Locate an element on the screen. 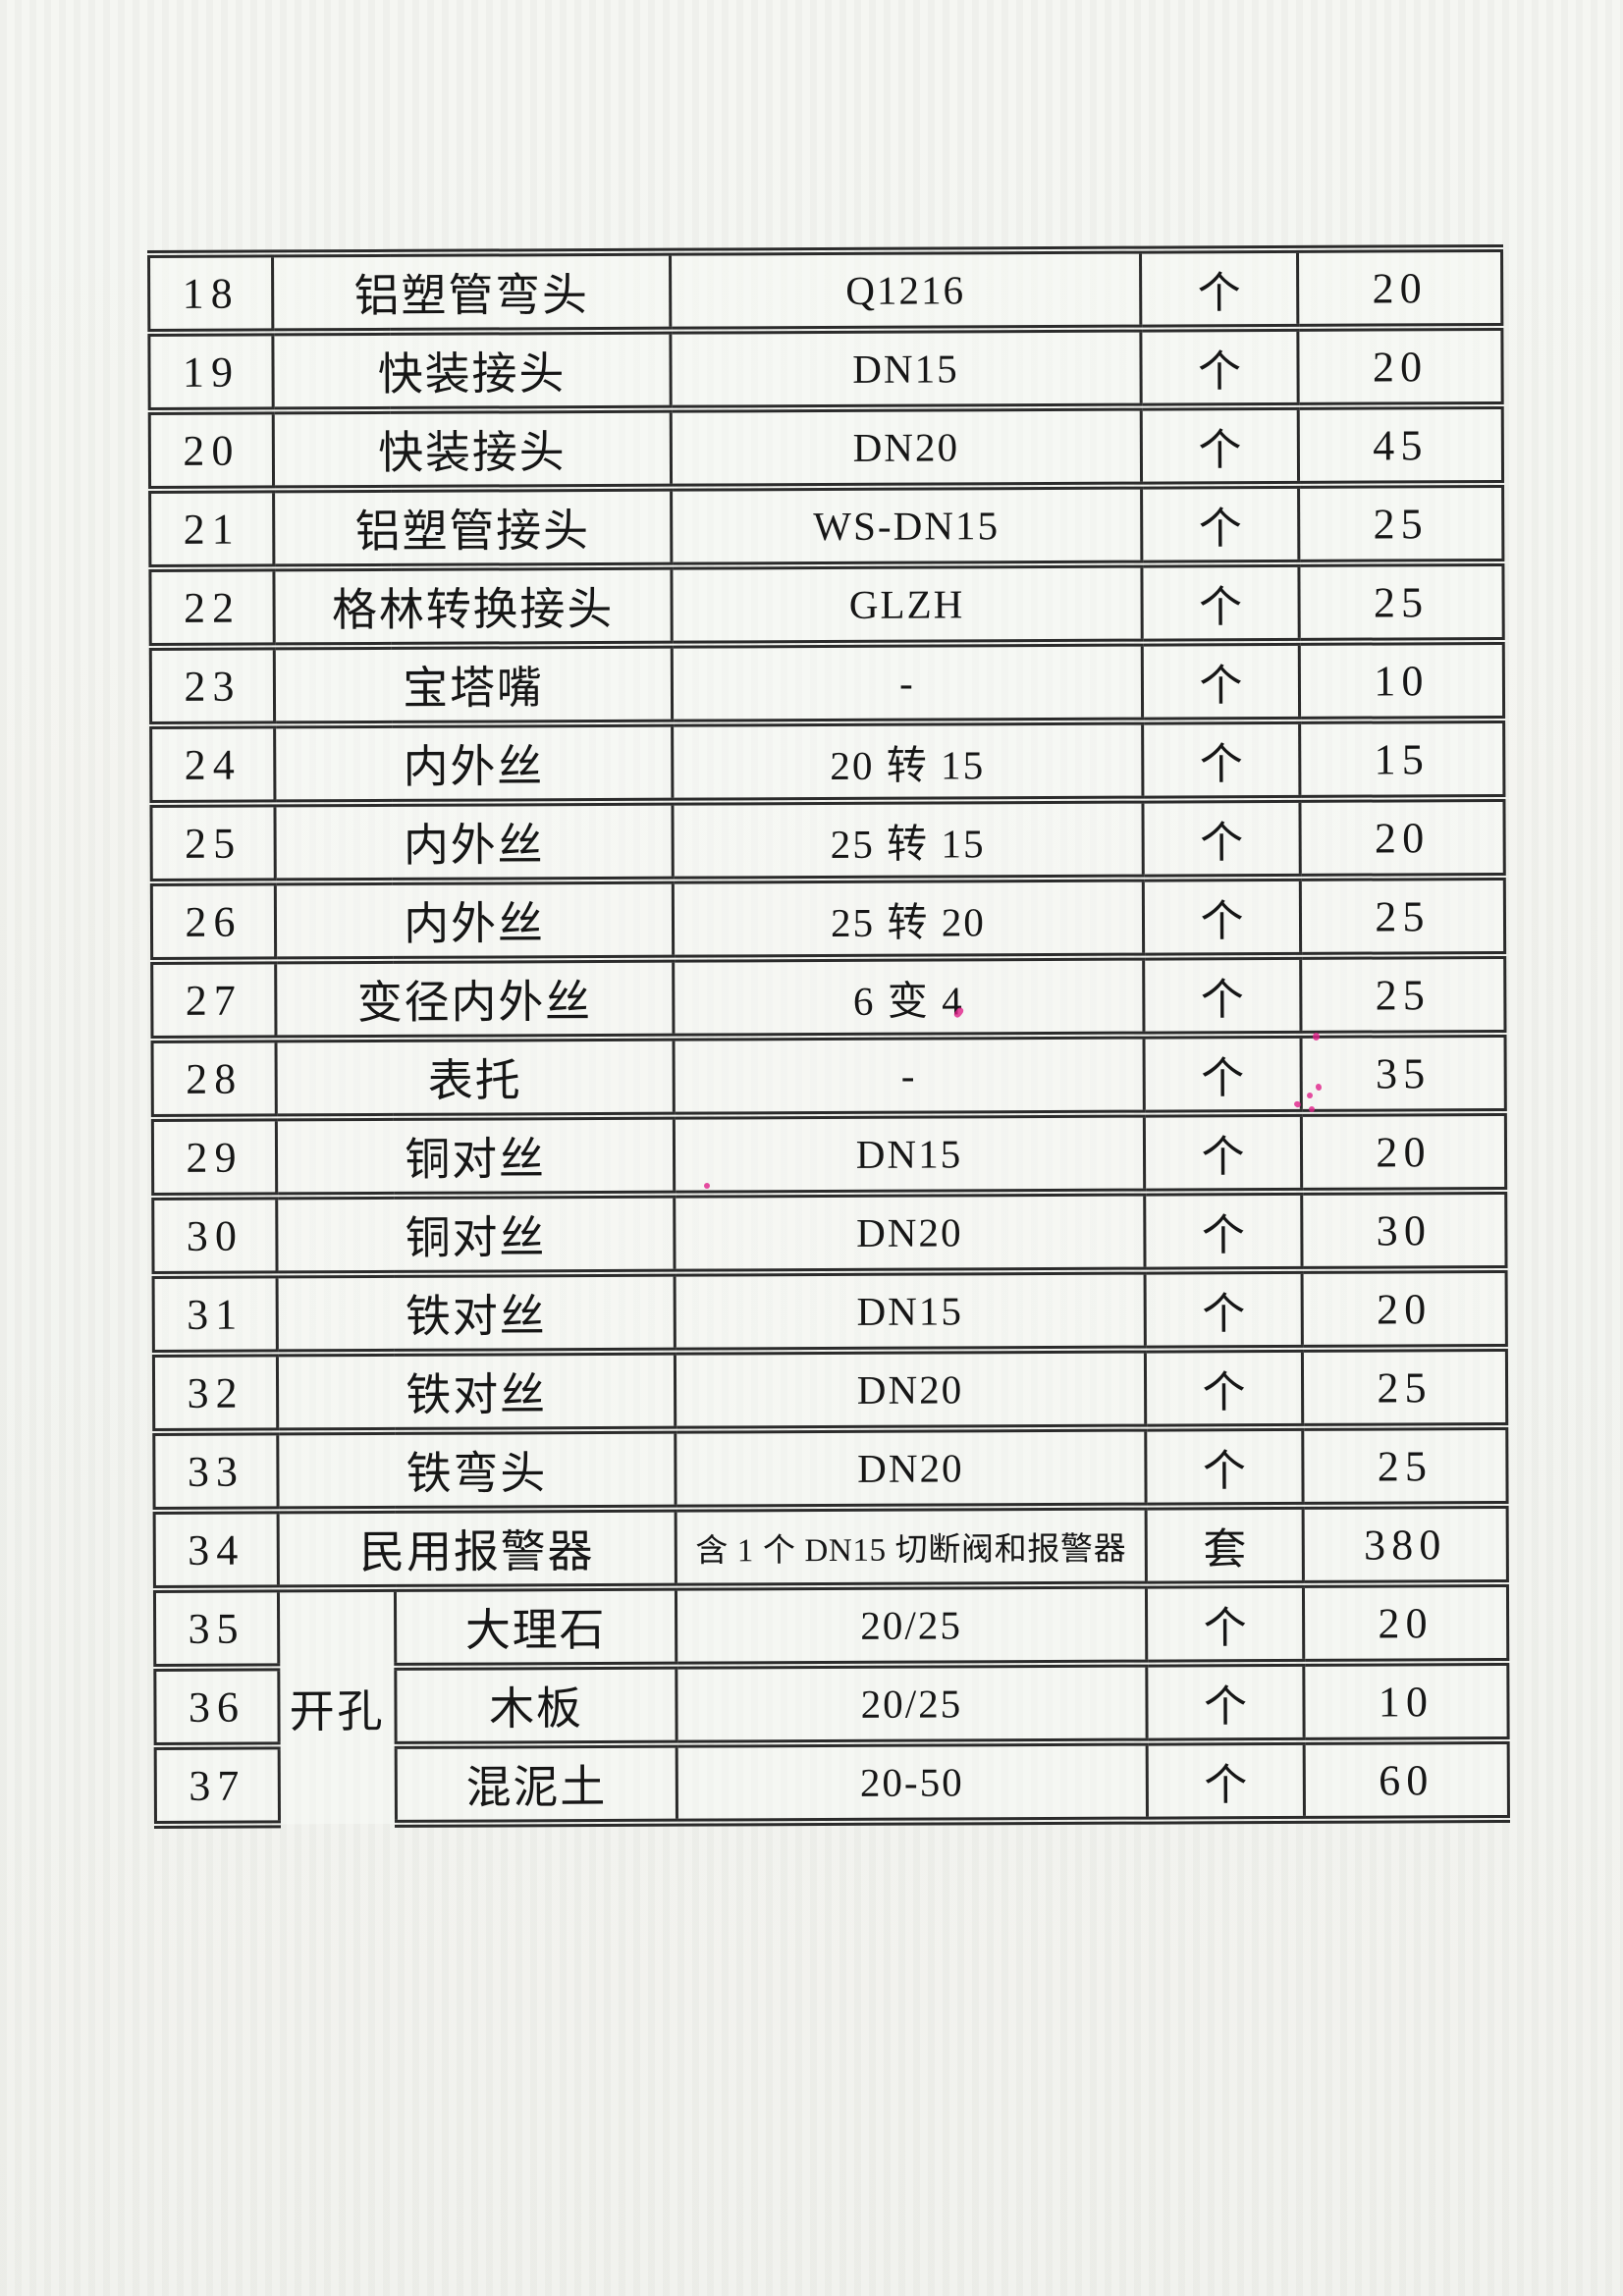 This screenshot has height=2296, width=1623. item-name: 混泥土 is located at coordinates (537, 1783).